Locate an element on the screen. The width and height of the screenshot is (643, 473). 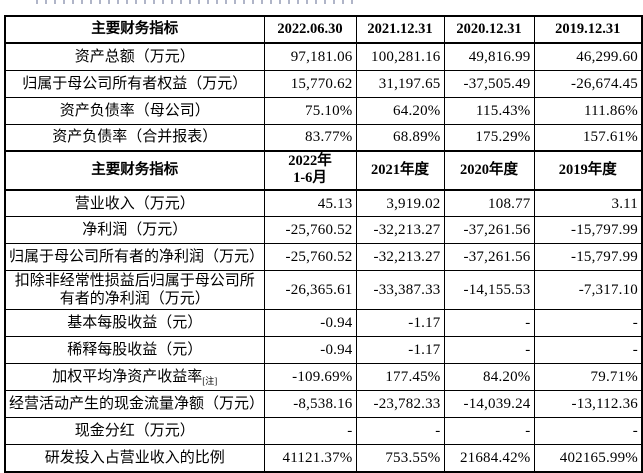
indicator-label: 稀释每股收益（元） is located at coordinates (134, 350).